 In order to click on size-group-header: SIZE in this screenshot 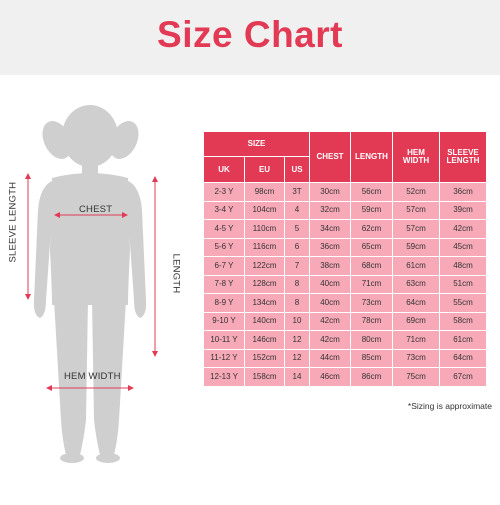, I will do `click(256, 144)`.